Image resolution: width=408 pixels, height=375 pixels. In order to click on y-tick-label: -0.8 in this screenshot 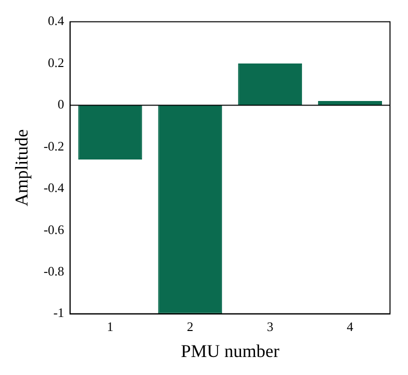, I will do `click(54, 271)`.